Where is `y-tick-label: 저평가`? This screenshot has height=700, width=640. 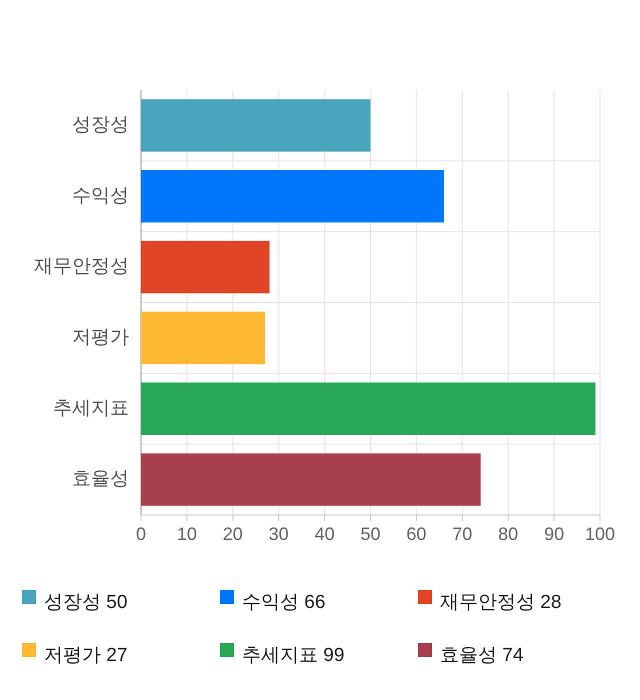 y-tick-label: 저평가 is located at coordinates (100, 337).